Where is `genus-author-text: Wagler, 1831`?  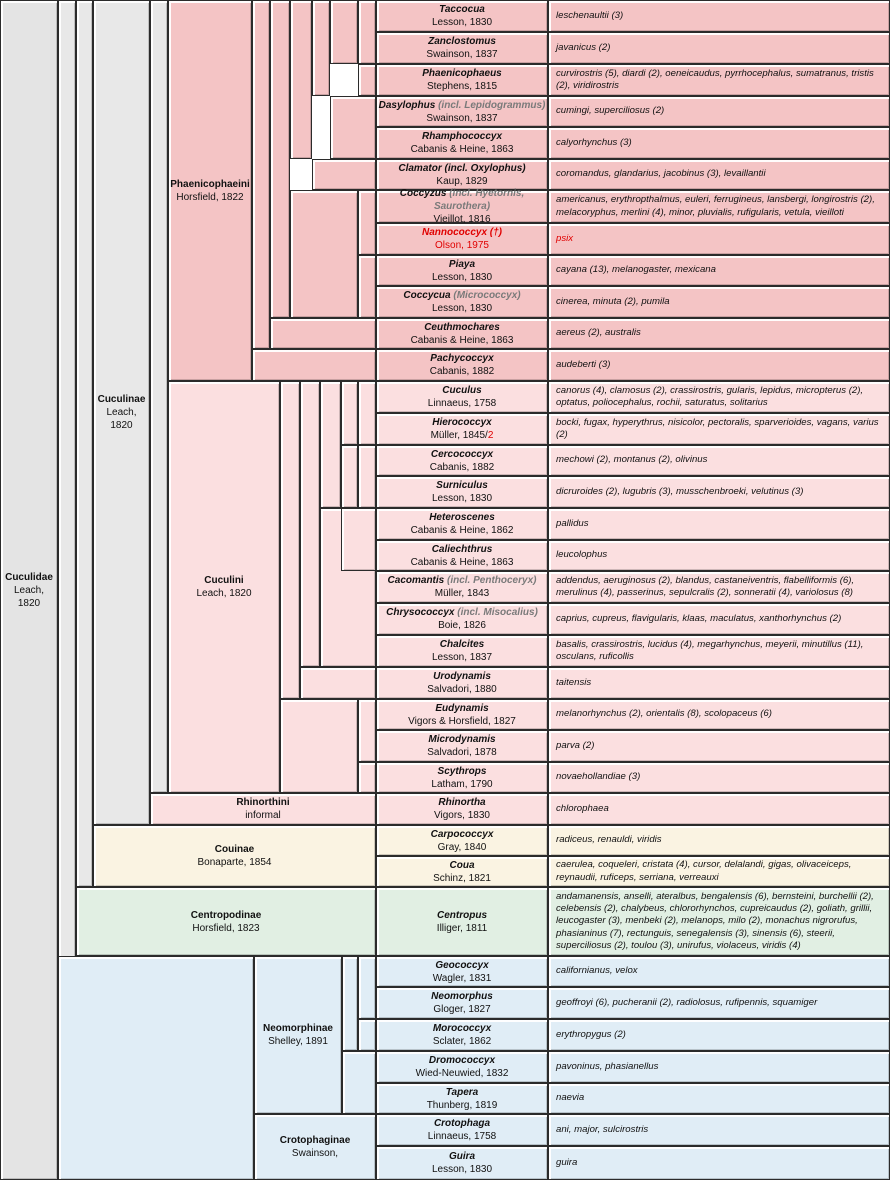 genus-author-text: Wagler, 1831 is located at coordinates (462, 978).